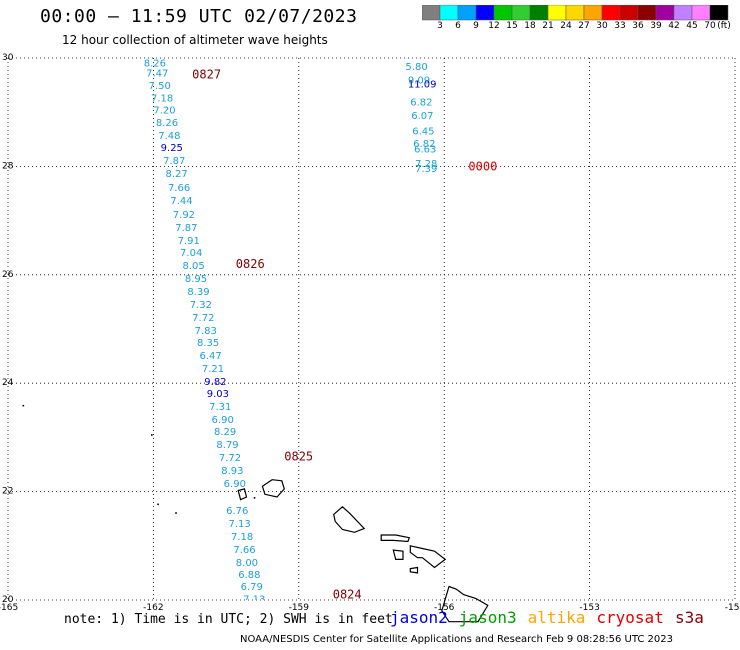  What do you see at coordinates (719, 13) in the screenshot?
I see `colorbar-swatch` at bounding box center [719, 13].